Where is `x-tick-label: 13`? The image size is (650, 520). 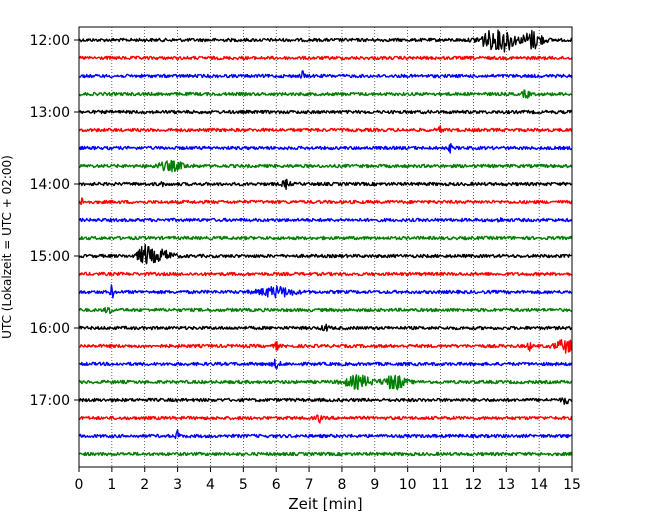 x-tick-label: 13 is located at coordinates (506, 485).